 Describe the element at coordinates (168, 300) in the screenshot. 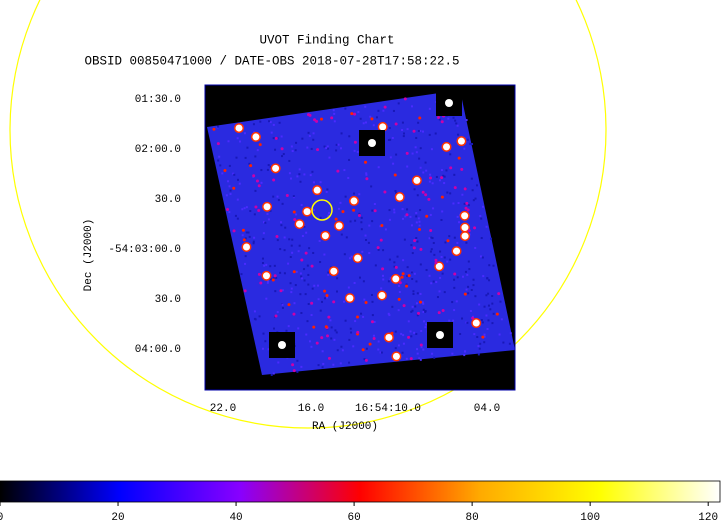

I see `y-tick-label: 30.0` at that location.